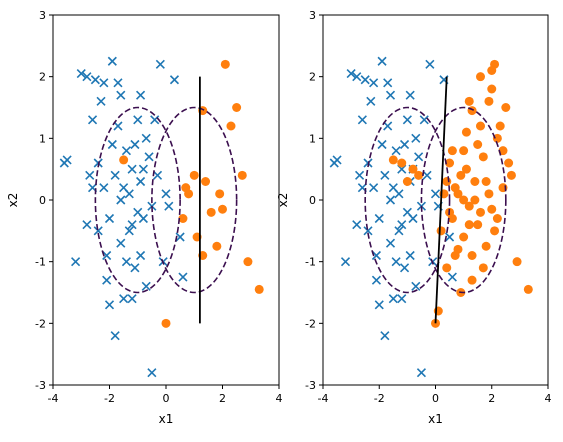  What do you see at coordinates (379, 398) in the screenshot?
I see `x-tick-label: -2` at bounding box center [379, 398].